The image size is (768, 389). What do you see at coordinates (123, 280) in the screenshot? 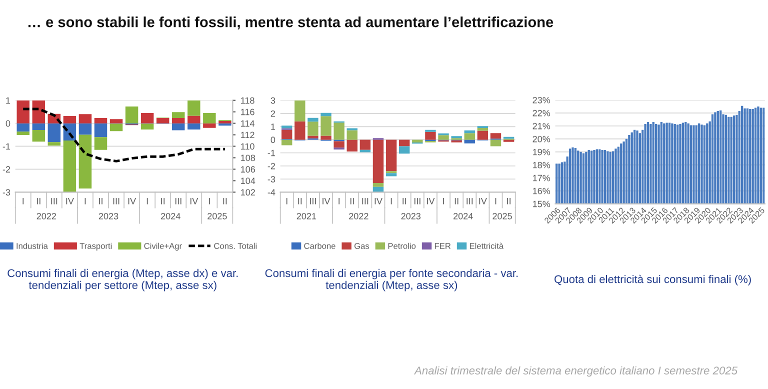
I see `text: Consumi finali di energia (Mtep, asse dx) e var. tendenziali per settore (Mtep, asse sx)` at bounding box center [123, 280].